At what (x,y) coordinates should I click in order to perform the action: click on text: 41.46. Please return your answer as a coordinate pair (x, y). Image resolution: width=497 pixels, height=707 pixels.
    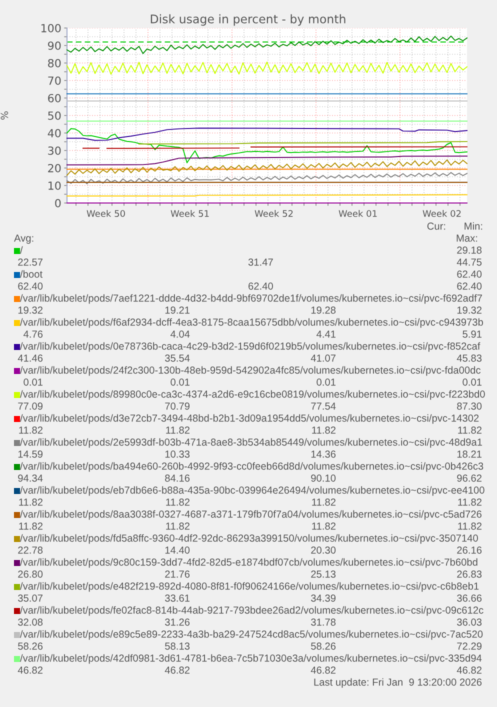
    Looking at the image, I should click on (30, 358).